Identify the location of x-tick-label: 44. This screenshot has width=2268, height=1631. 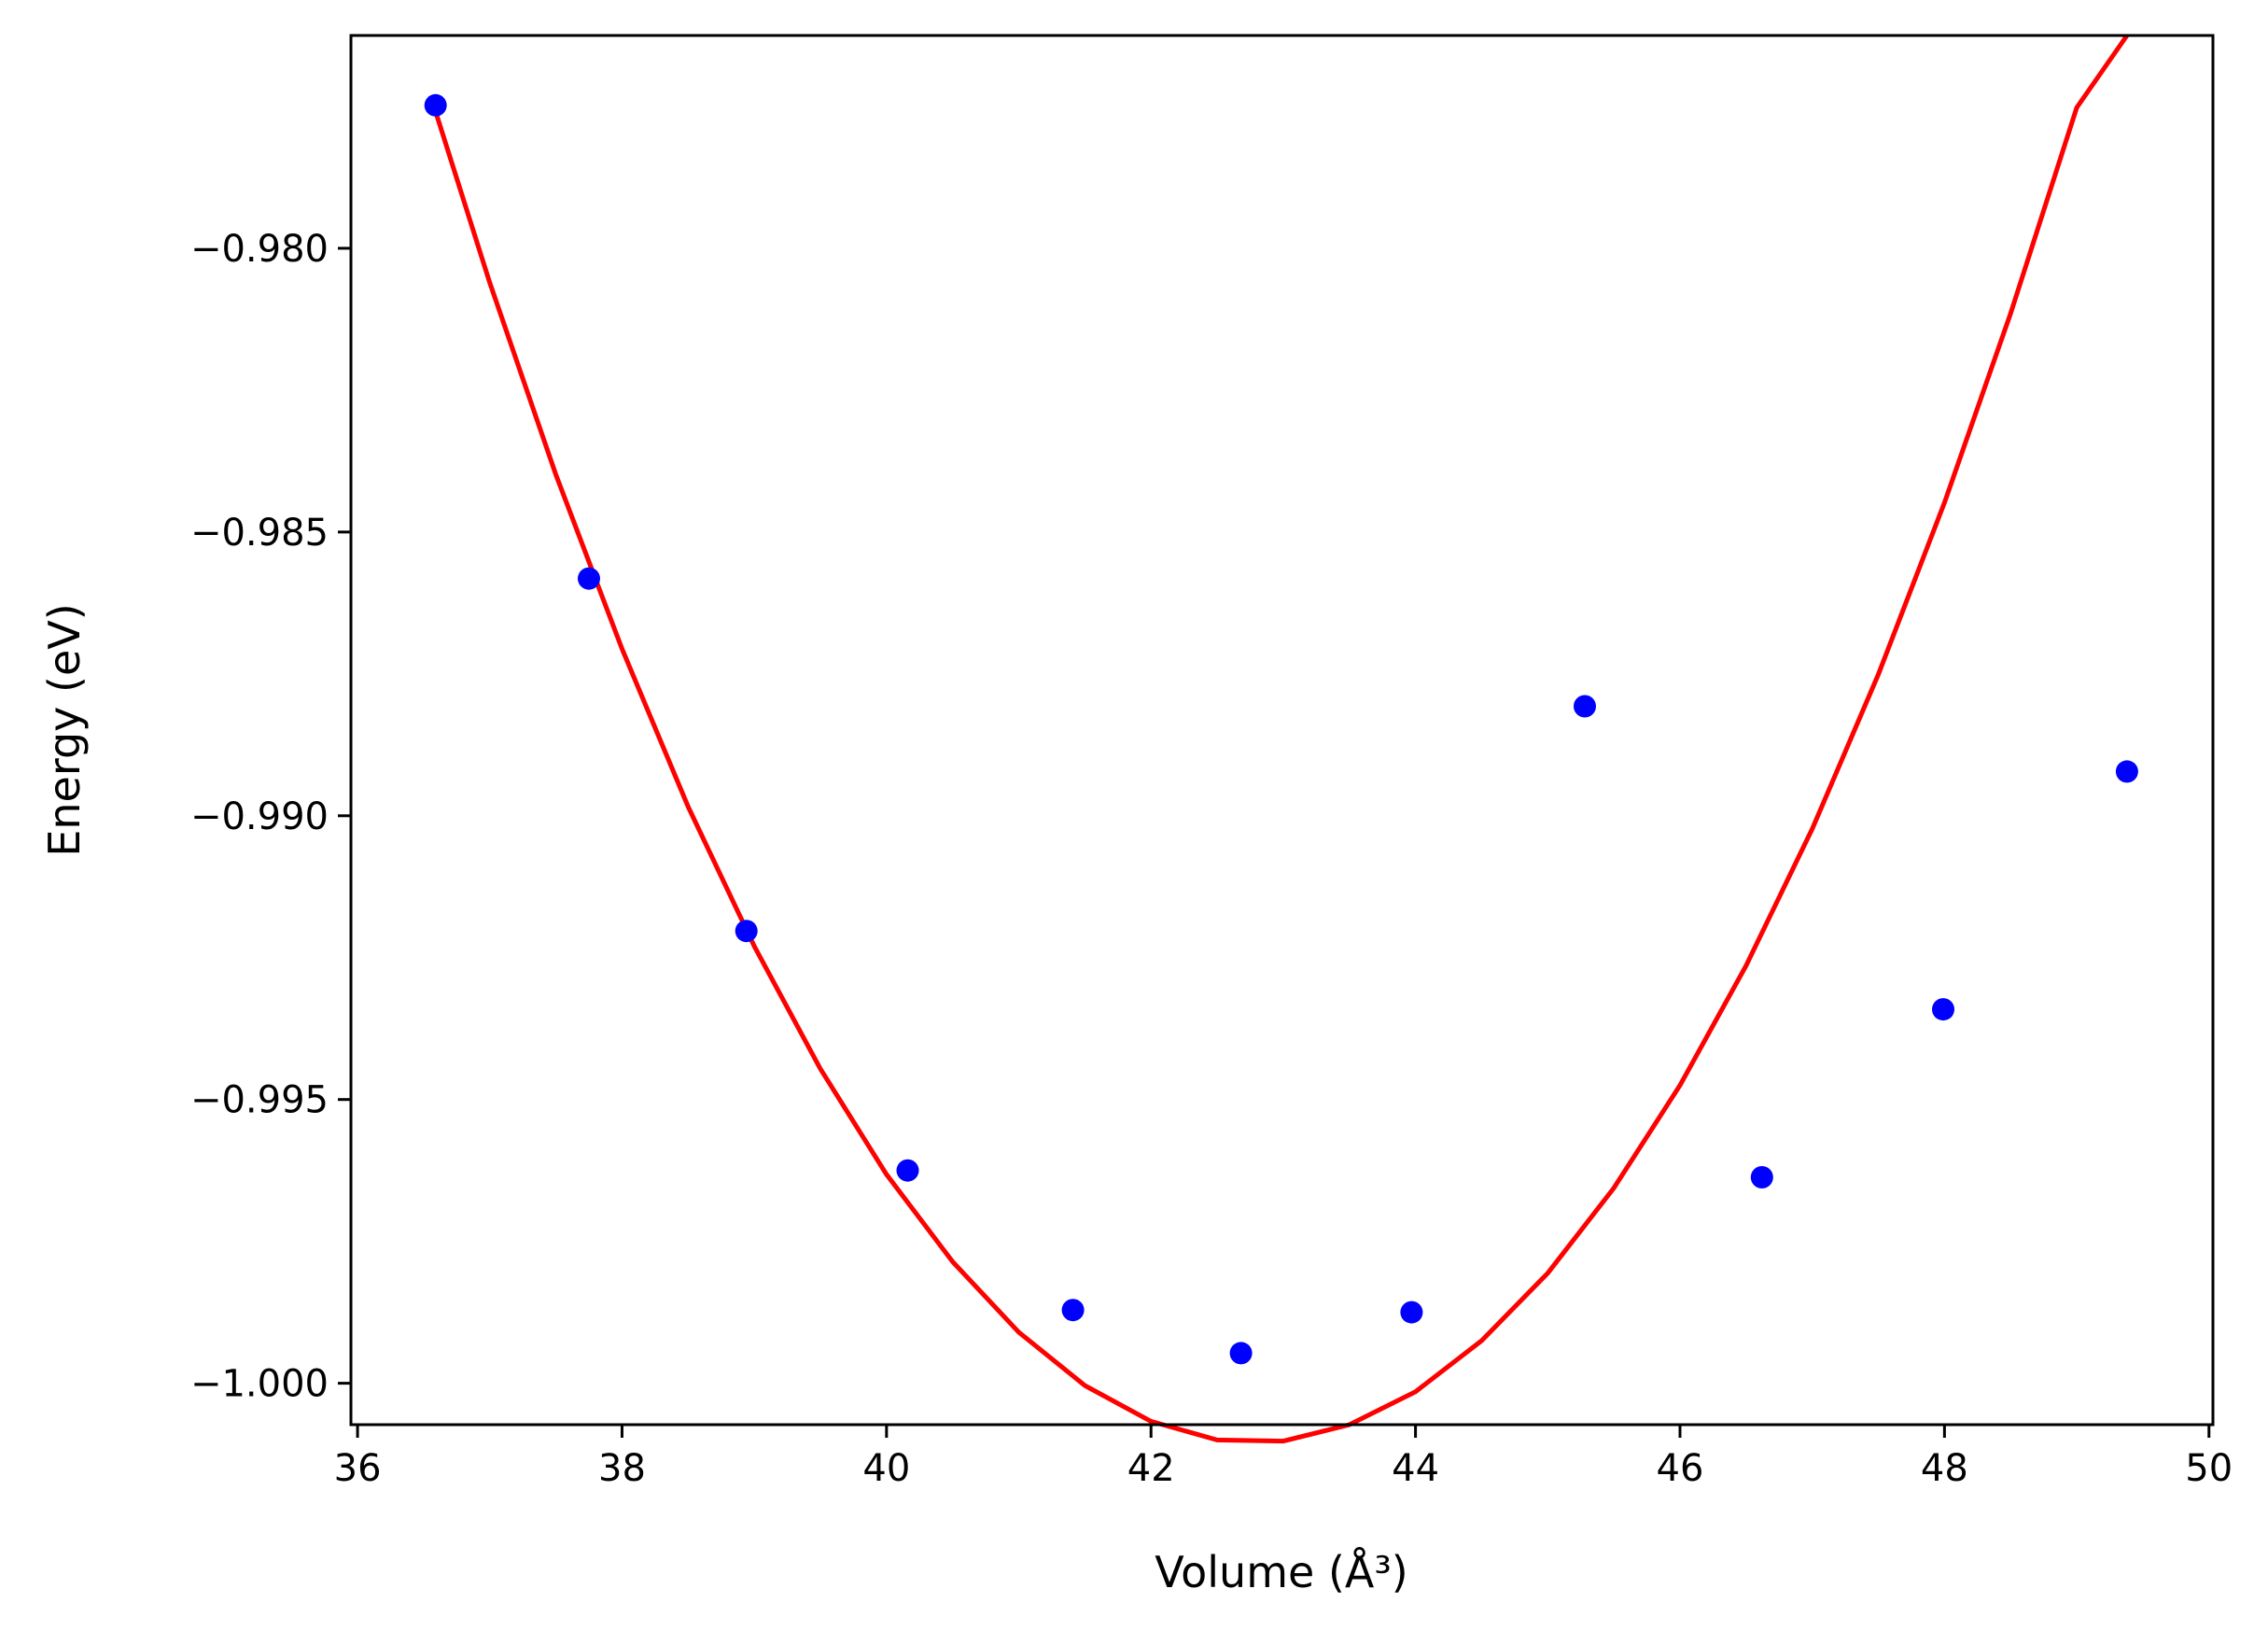
(1415, 1468).